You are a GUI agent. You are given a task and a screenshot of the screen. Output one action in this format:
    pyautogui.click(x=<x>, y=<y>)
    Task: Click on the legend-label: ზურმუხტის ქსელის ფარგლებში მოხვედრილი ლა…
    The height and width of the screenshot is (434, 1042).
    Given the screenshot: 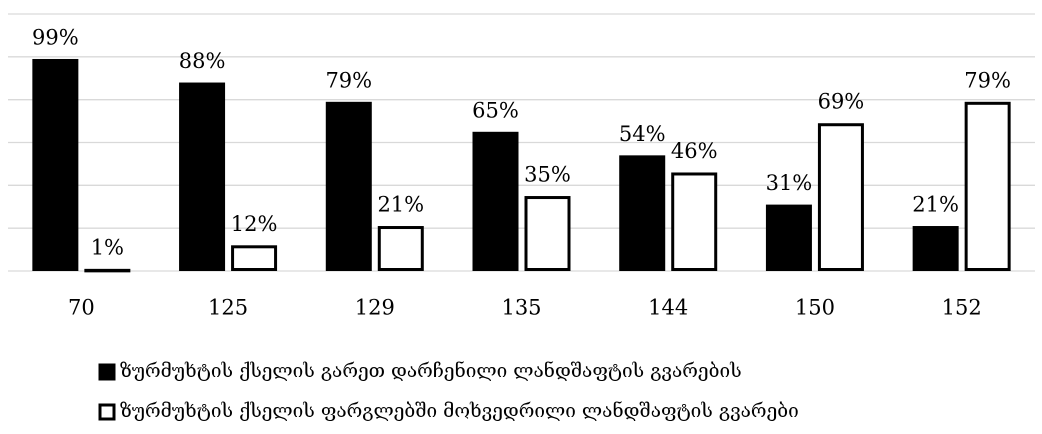 What is the action you would take?
    pyautogui.click(x=459, y=411)
    